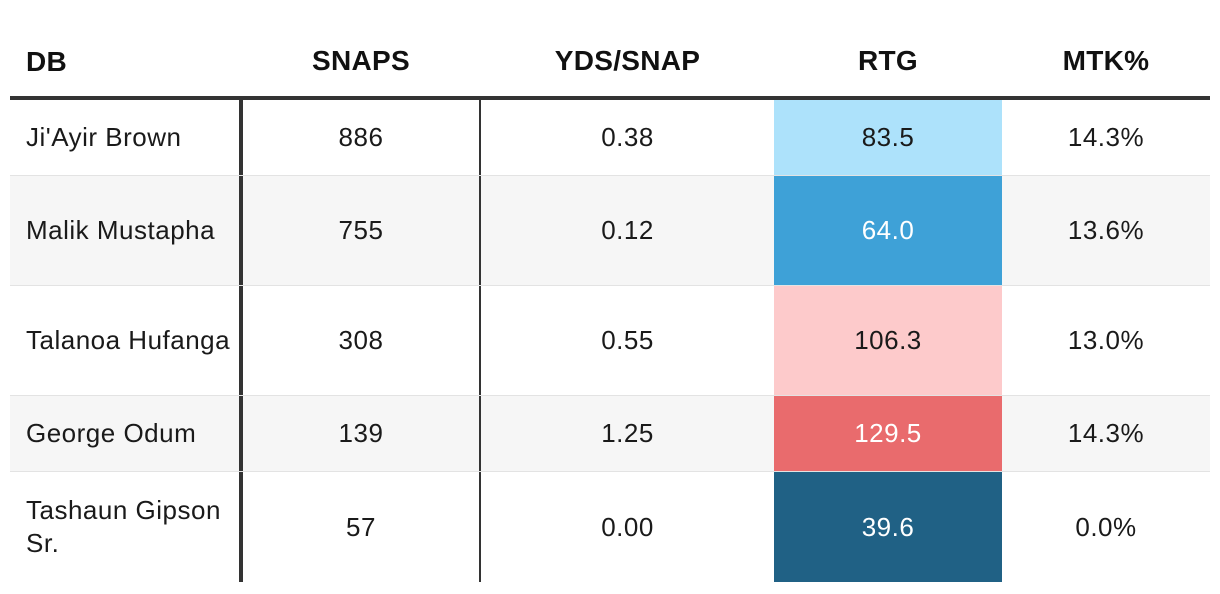  What do you see at coordinates (888, 433) in the screenshot?
I see `rtg-cell: 129.5` at bounding box center [888, 433].